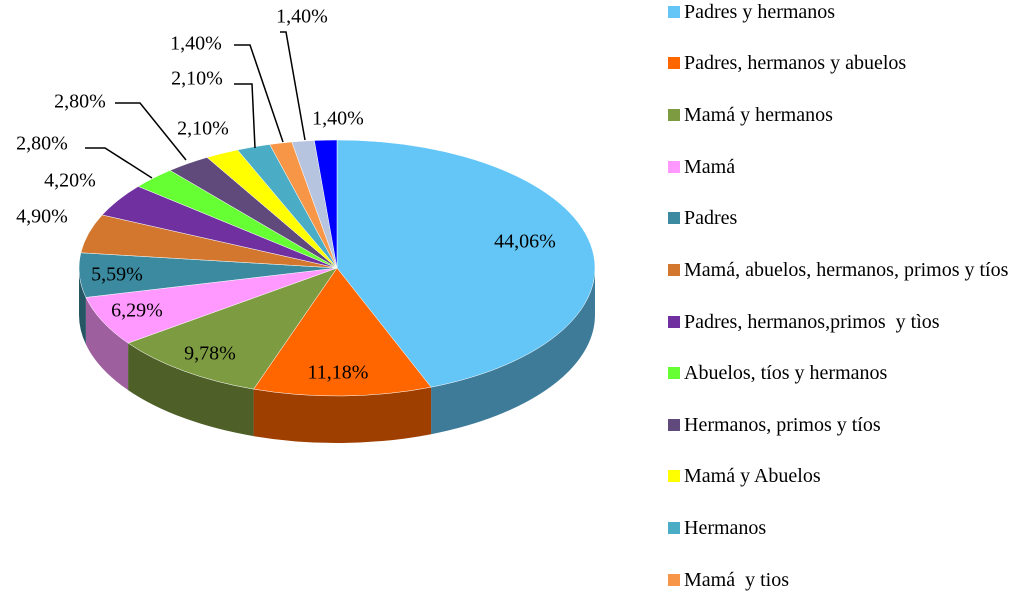 This screenshot has height=594, width=1015. I want to click on data-label: 6,29%, so click(137, 311).